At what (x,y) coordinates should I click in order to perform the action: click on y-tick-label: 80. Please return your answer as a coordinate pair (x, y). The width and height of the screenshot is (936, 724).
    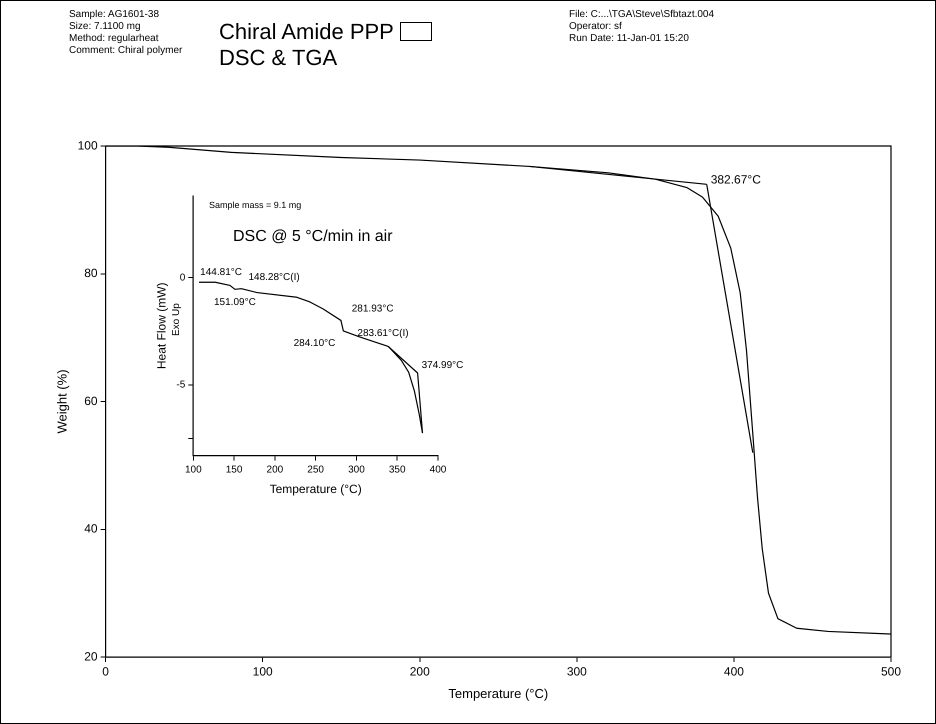
    Looking at the image, I should click on (91, 273).